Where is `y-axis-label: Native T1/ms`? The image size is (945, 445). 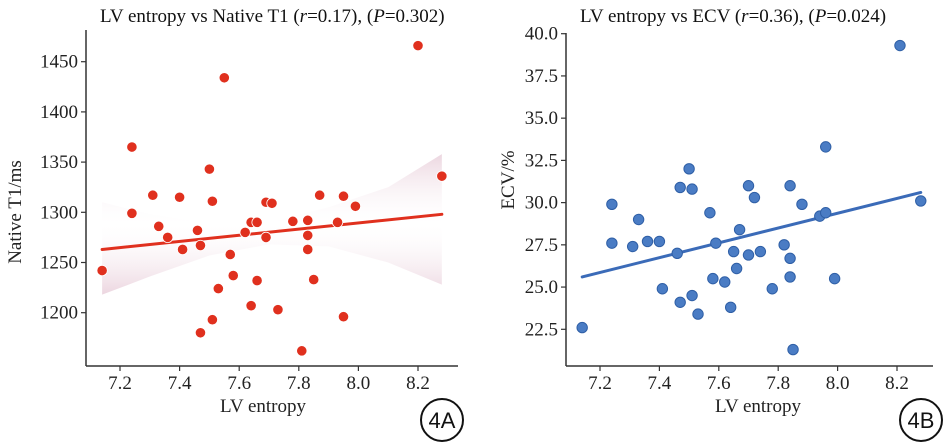
y-axis-label: Native T1/ms is located at coordinates (15, 212).